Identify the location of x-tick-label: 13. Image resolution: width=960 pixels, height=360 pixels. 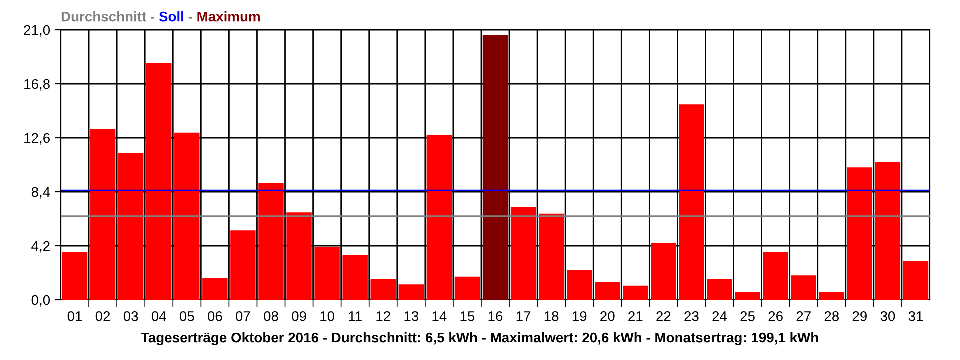
(411, 316).